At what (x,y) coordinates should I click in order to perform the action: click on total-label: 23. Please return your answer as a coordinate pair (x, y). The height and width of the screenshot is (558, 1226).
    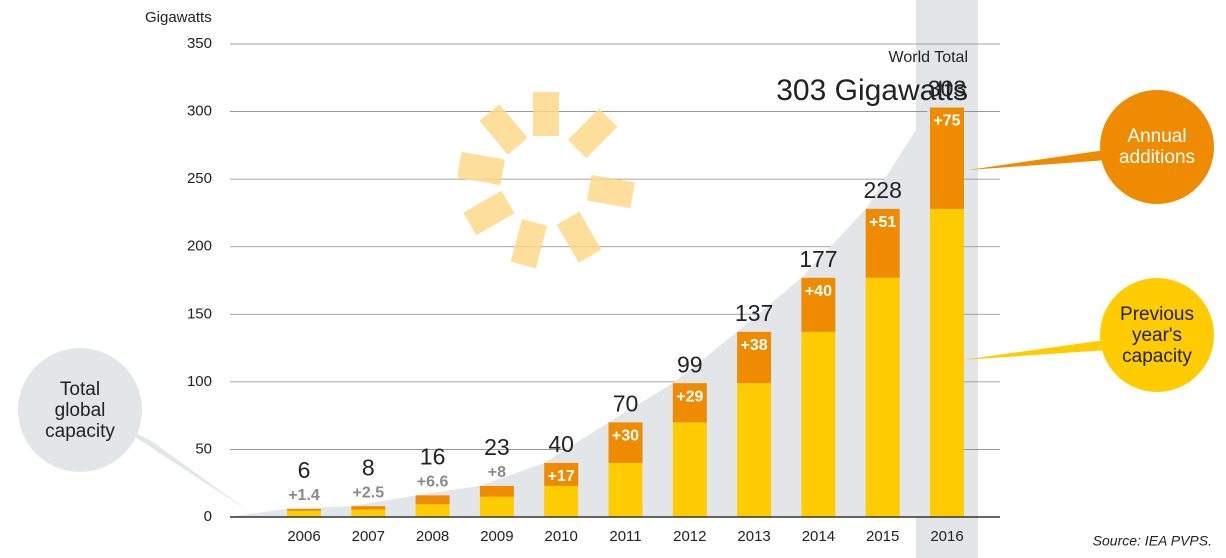
    Looking at the image, I should click on (497, 447).